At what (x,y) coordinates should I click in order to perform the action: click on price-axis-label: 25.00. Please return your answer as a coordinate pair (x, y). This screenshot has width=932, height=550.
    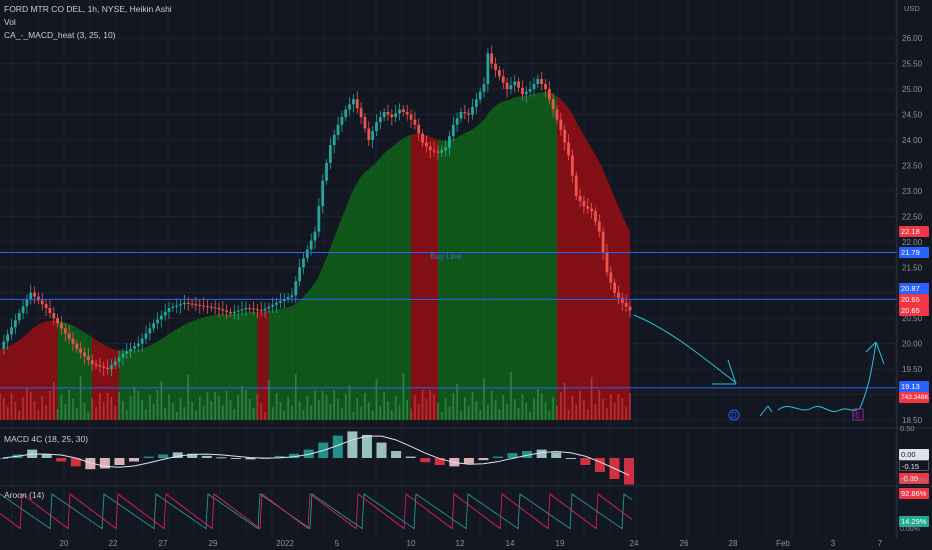
    Looking at the image, I should click on (912, 89).